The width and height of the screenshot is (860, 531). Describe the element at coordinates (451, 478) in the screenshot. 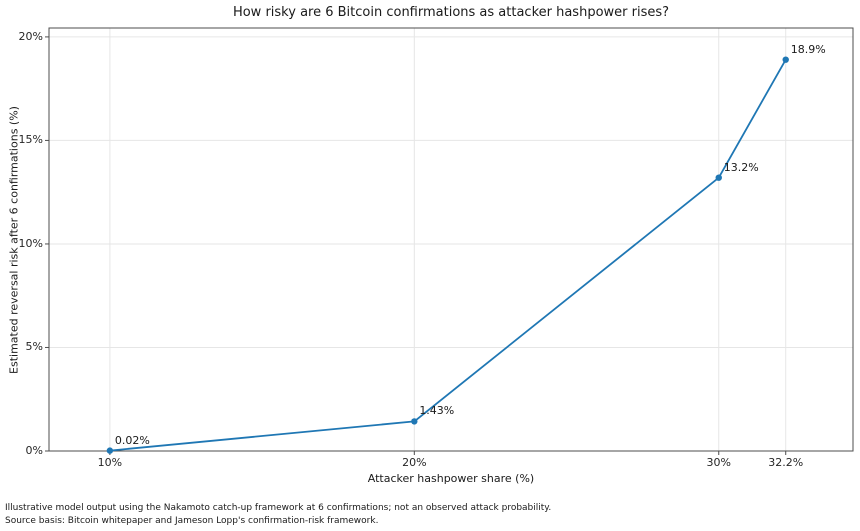

I see `x-axis-label: Attacker hashpower share (%)` at that location.